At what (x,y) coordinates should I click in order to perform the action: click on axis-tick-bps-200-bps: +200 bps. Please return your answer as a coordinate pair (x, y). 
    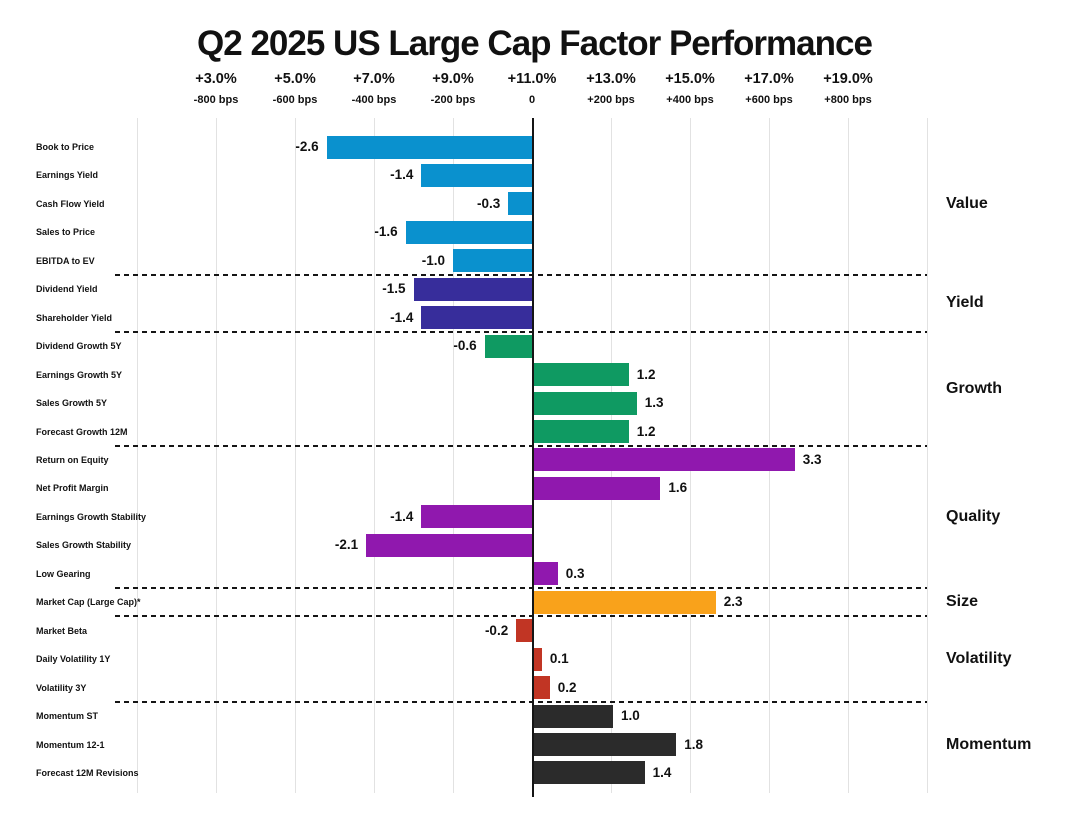
    Looking at the image, I should click on (611, 100).